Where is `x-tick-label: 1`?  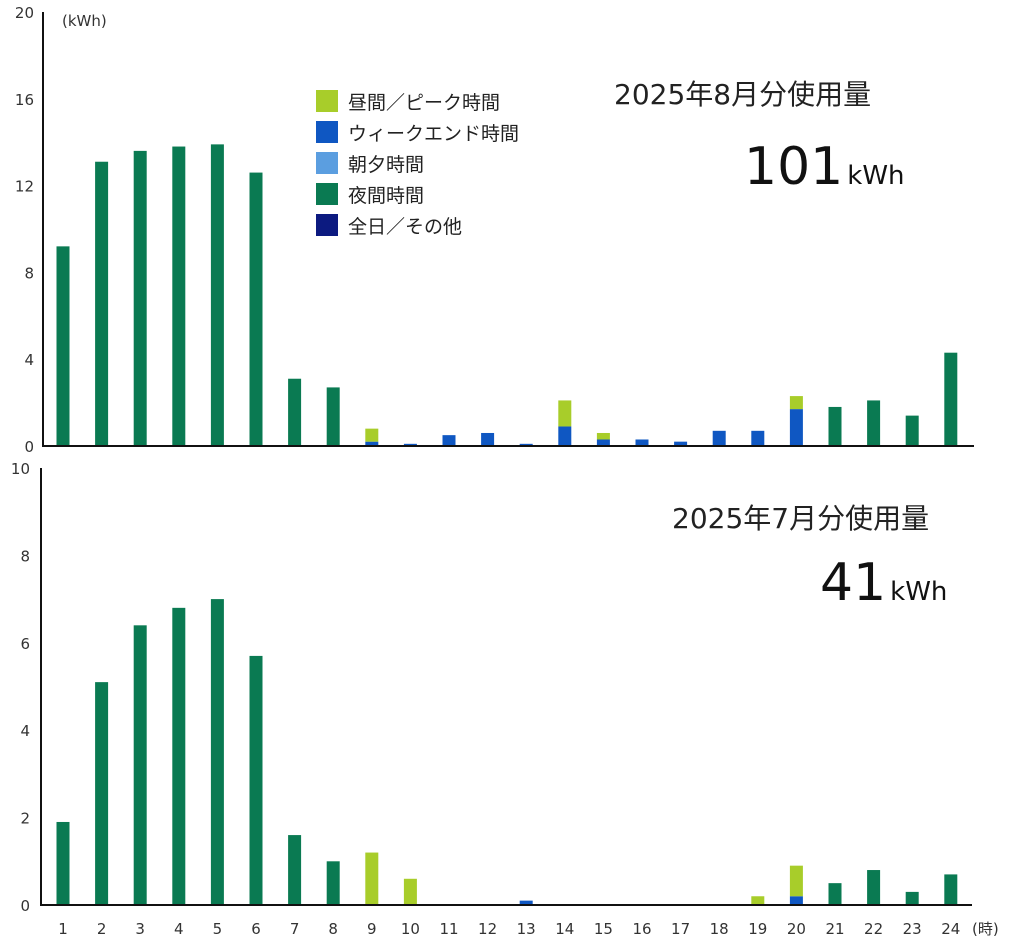 x-tick-label: 1 is located at coordinates (63, 929).